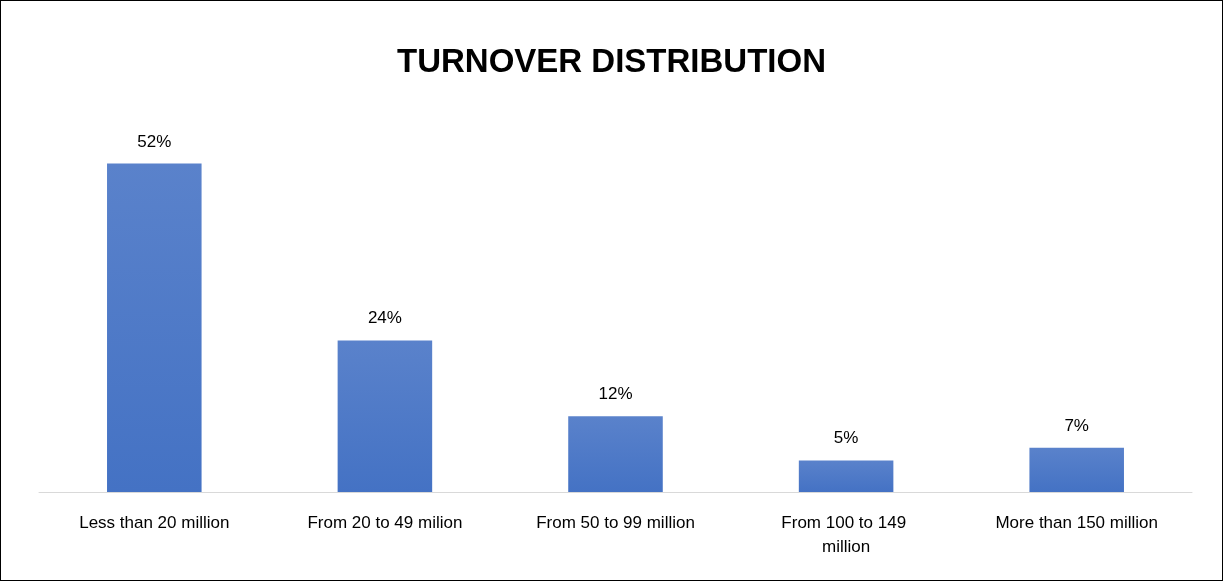 The image size is (1223, 581). I want to click on data-label: 7%, so click(1076, 425).